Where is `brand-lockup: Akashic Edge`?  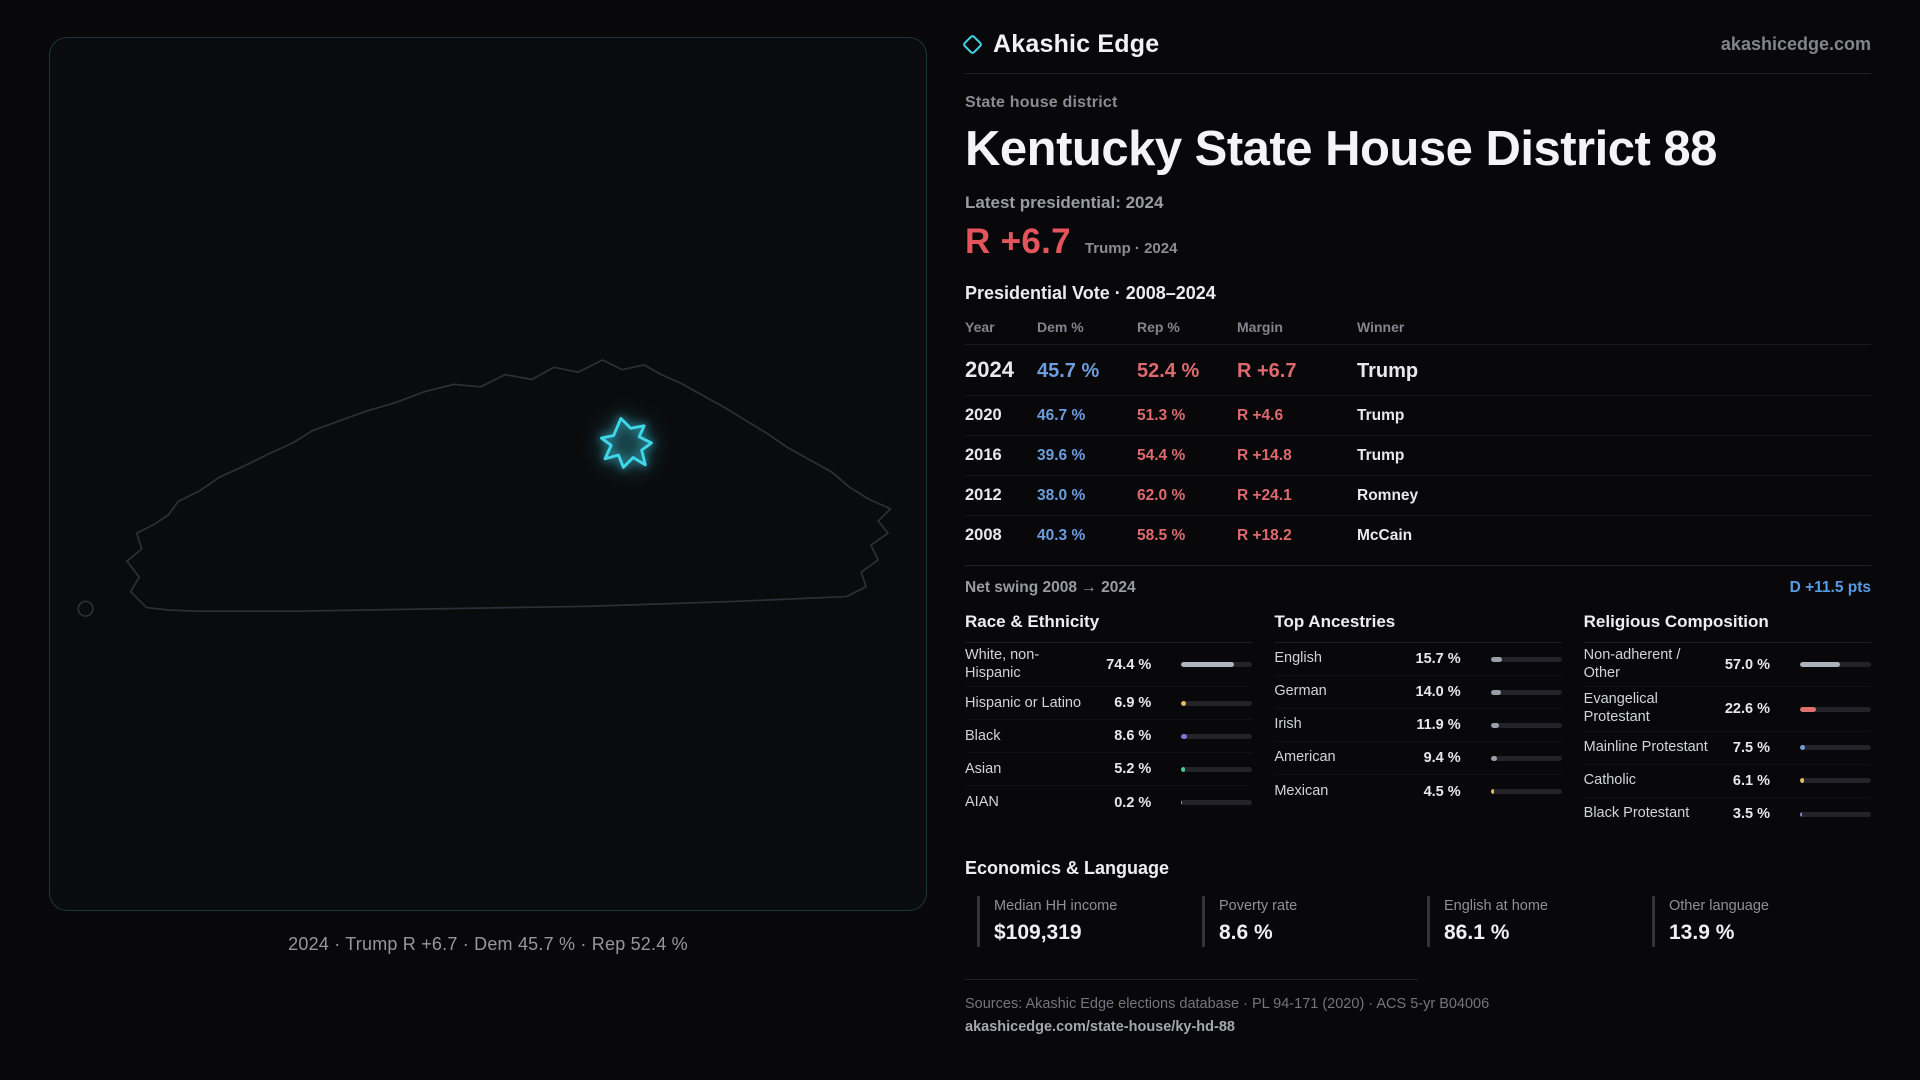 brand-lockup: Akashic Edge is located at coordinates (1060, 44).